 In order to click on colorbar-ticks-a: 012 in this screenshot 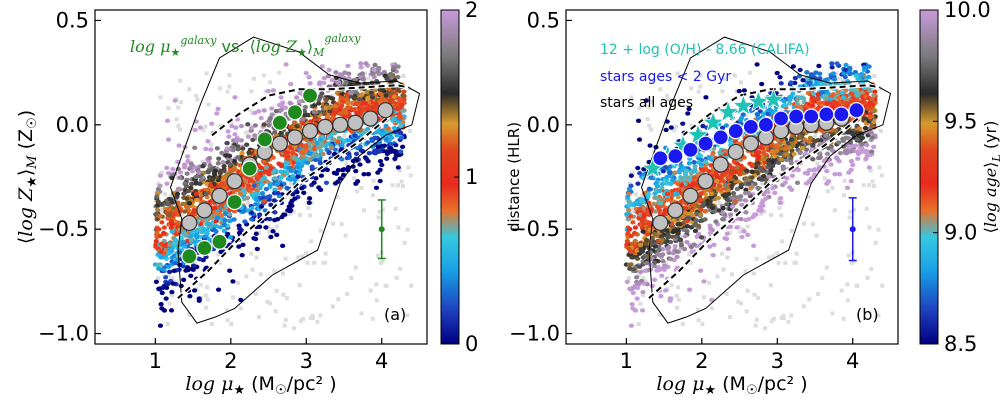, I will do `click(466, 178)`.